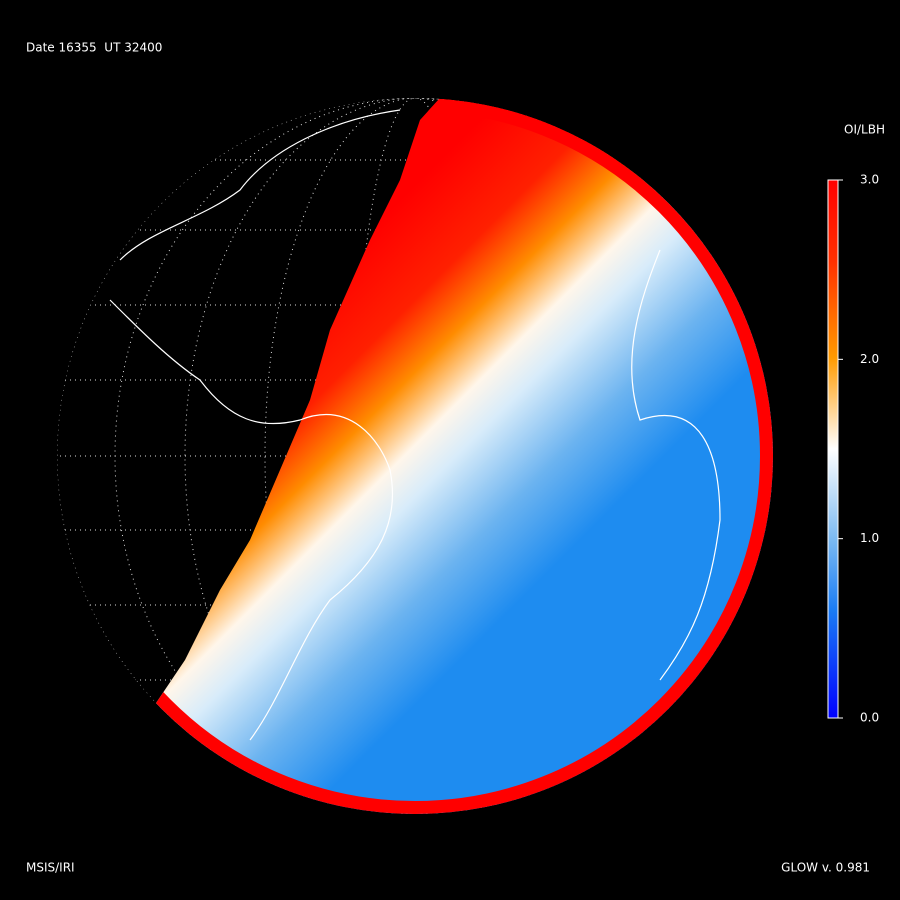 This screenshot has height=900, width=900. What do you see at coordinates (869, 538) in the screenshot?
I see `colorbar-tick-label: 1.0` at bounding box center [869, 538].